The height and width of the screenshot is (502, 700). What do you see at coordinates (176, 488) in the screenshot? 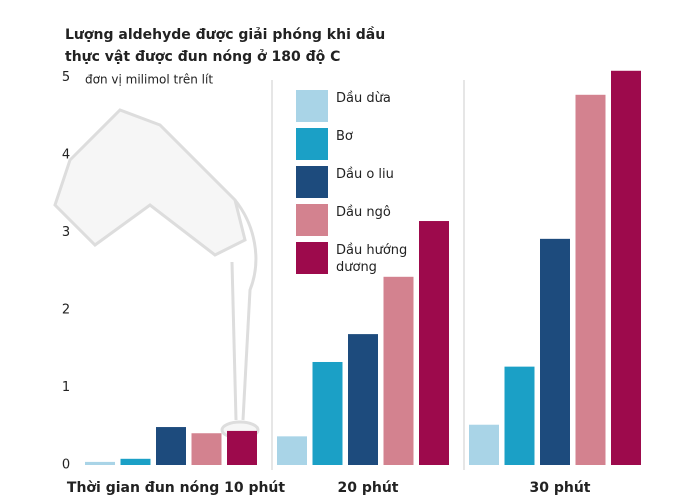
I see `x-tick-label: Thời gian đun nóng 10 phút` at bounding box center [176, 488].